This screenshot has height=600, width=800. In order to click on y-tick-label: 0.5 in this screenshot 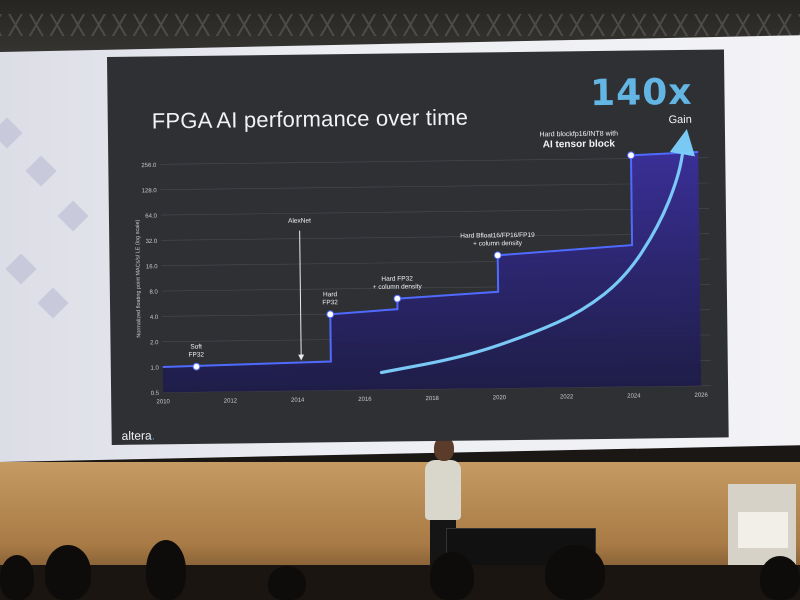, I will do `click(155, 394)`.